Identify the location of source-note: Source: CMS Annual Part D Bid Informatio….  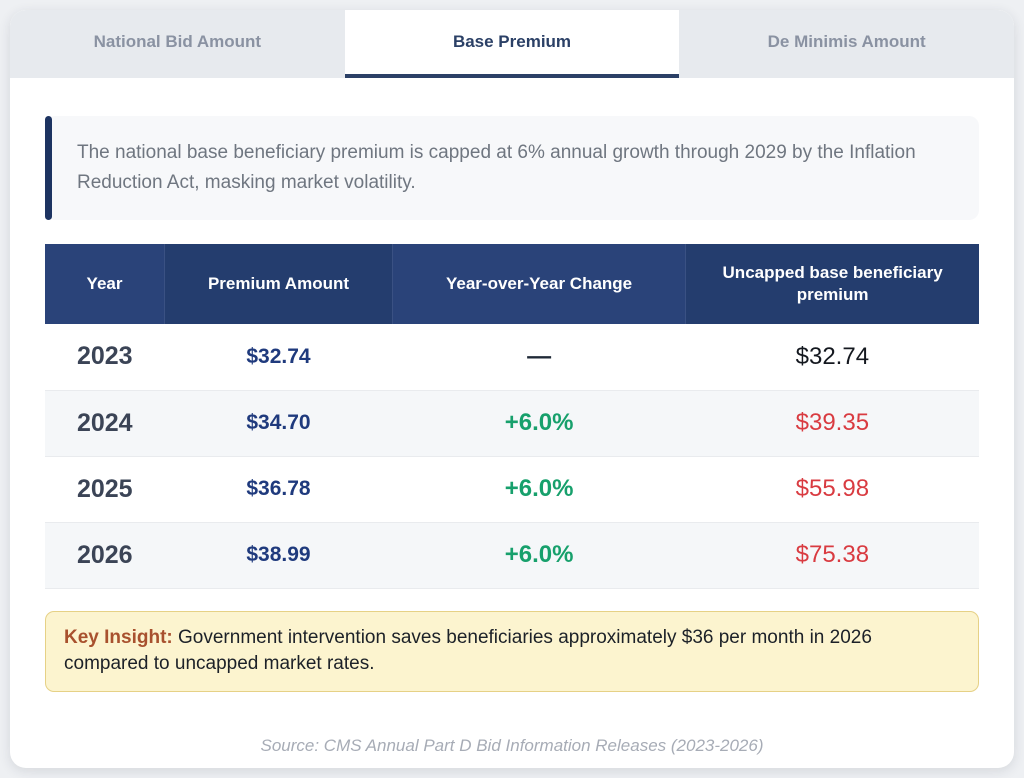
(512, 745).